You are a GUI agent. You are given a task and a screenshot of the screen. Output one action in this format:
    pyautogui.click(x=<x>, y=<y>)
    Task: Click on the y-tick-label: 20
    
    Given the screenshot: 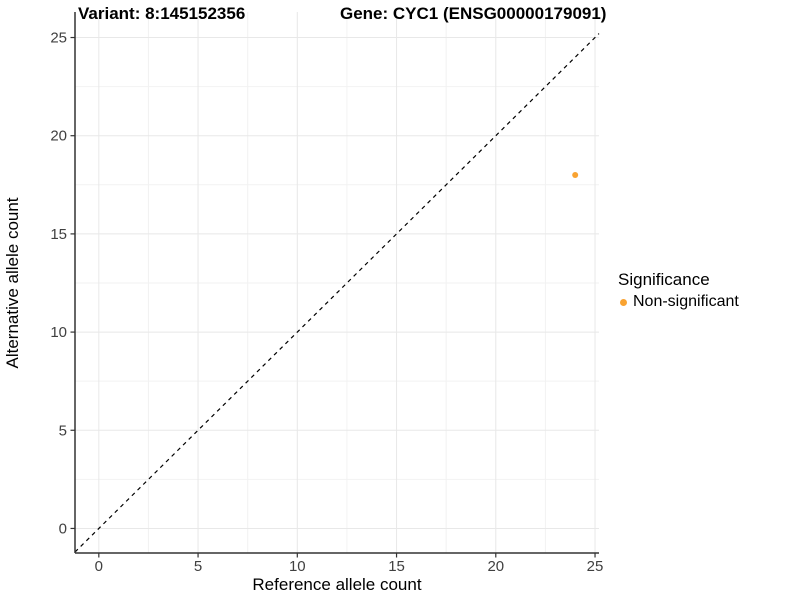 What is the action you would take?
    pyautogui.click(x=58, y=136)
    